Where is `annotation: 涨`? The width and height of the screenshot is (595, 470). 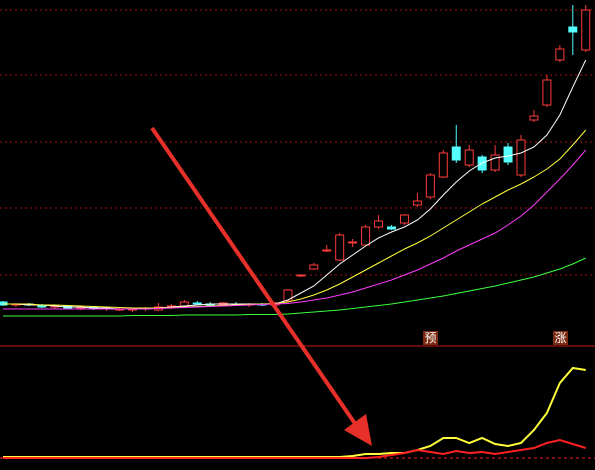
annotation: 涨 is located at coordinates (560, 337).